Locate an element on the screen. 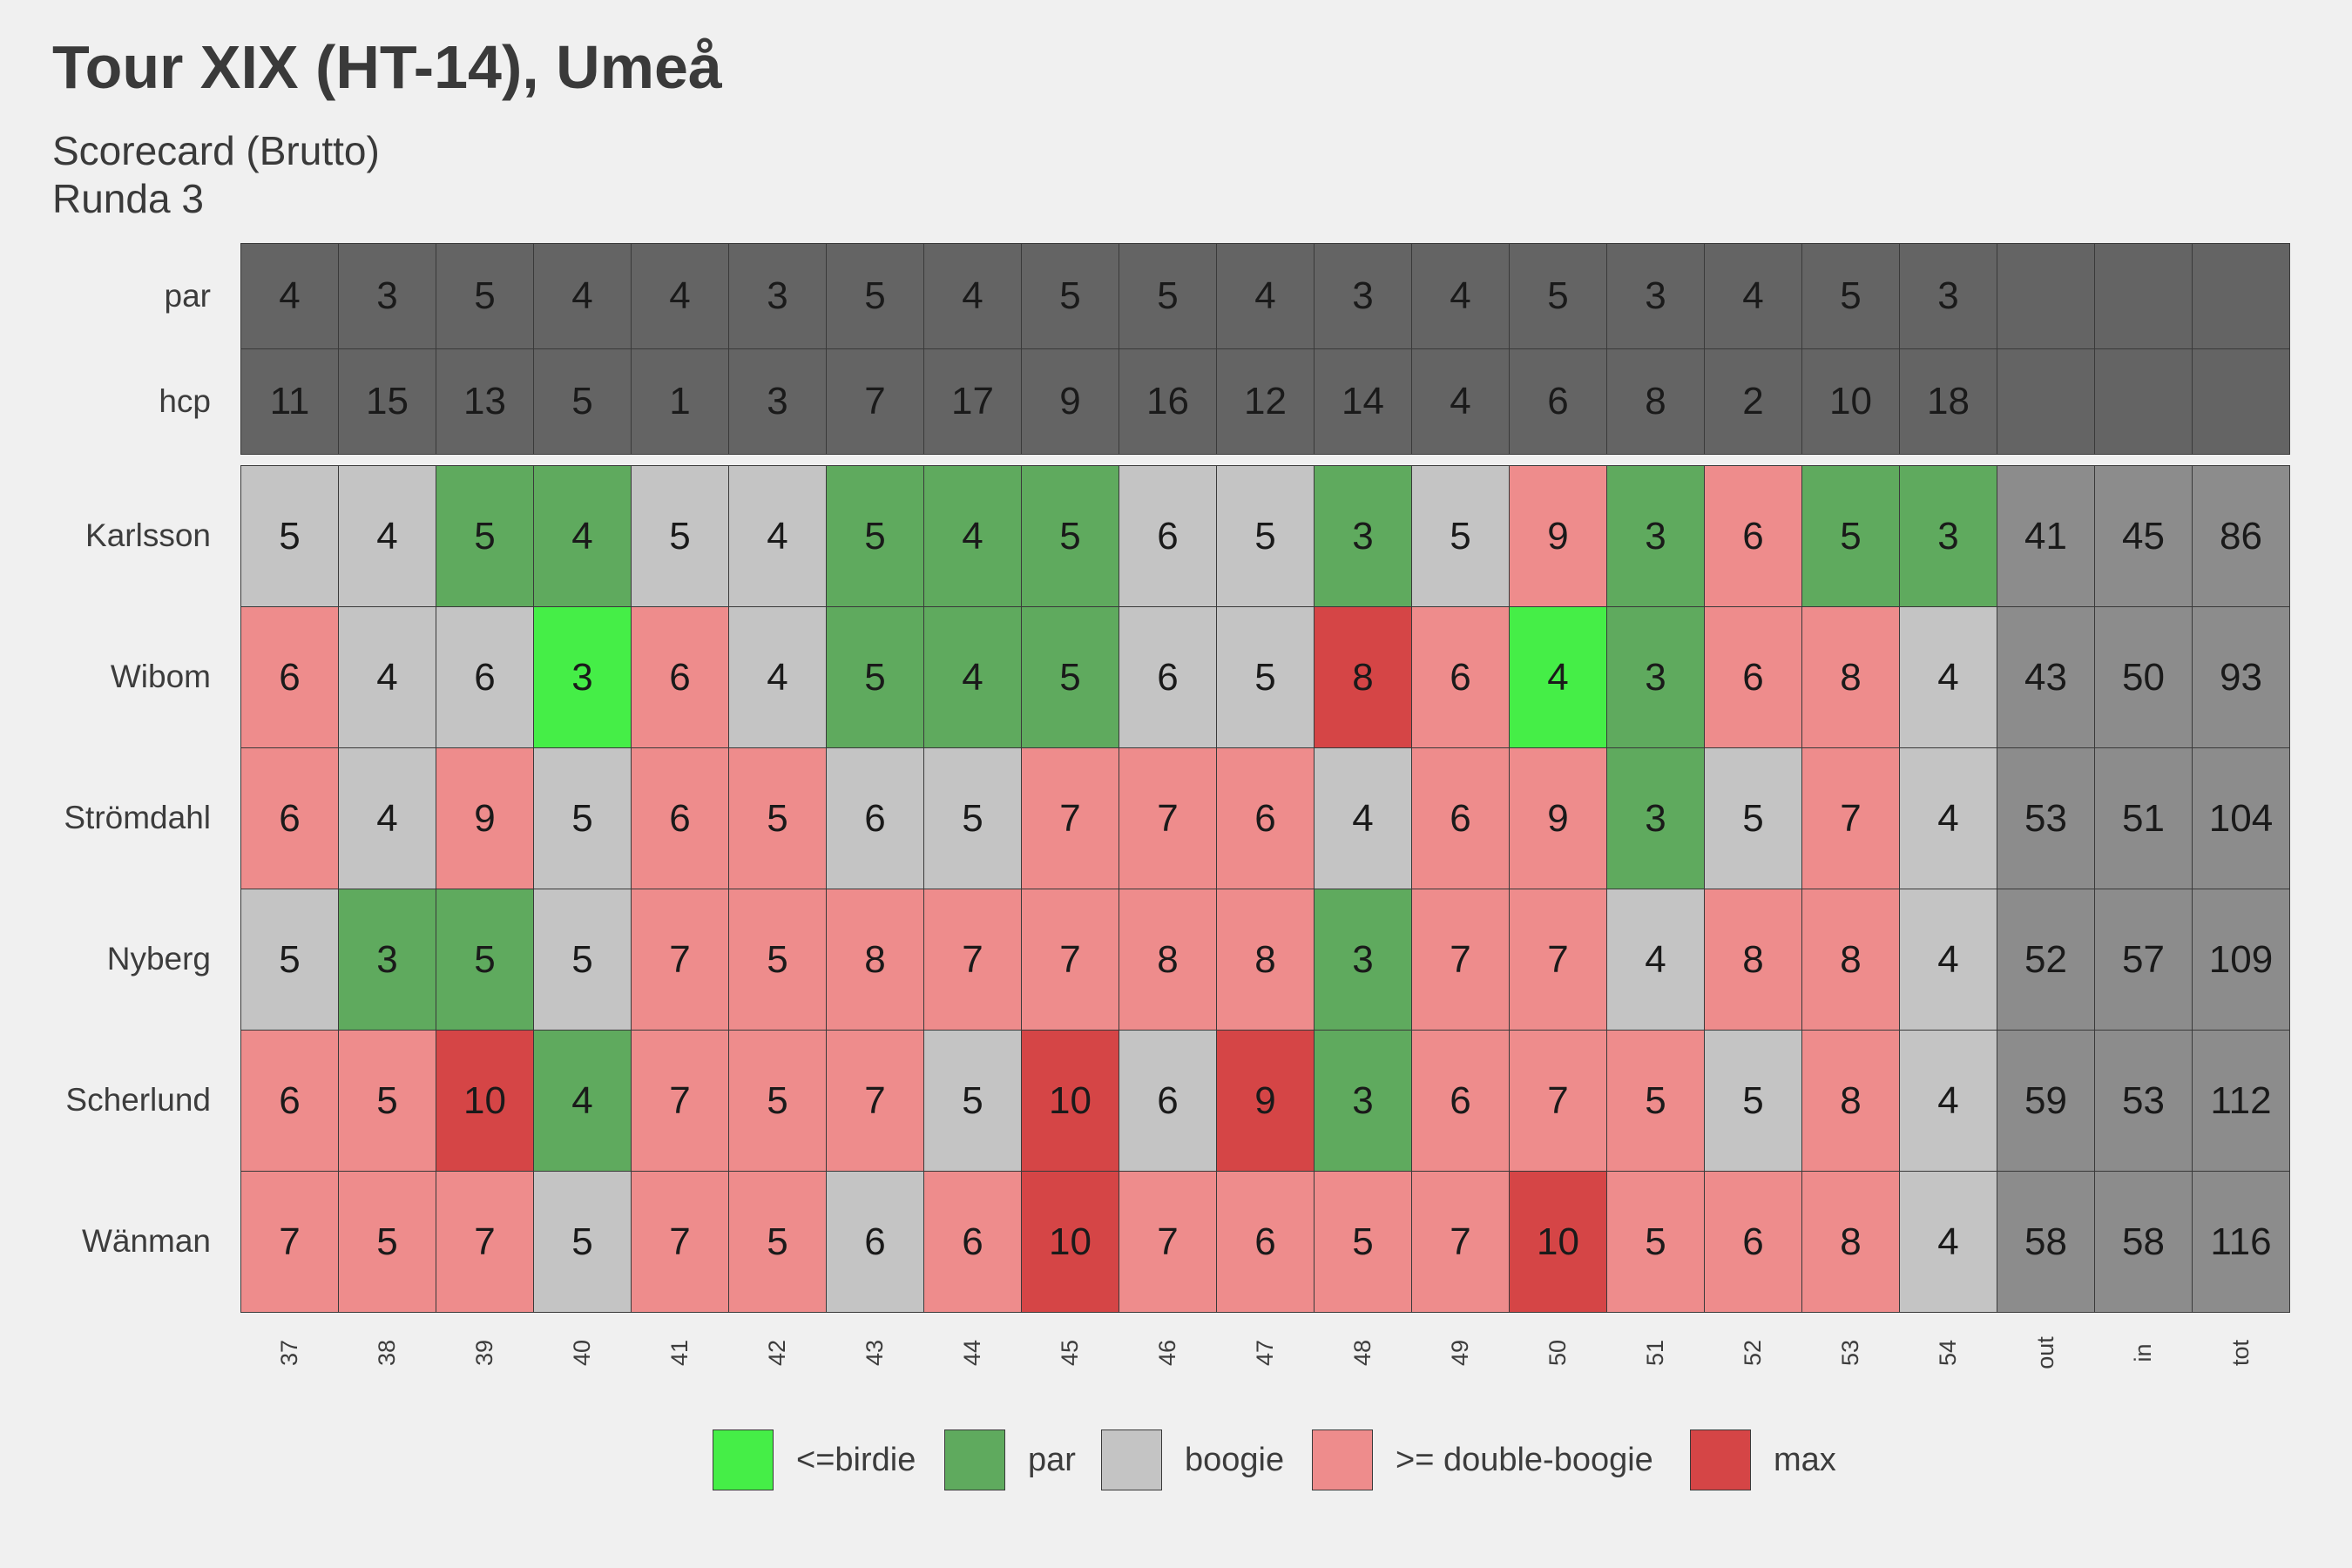 The image size is (2352, 1568). header-cell: 8 is located at coordinates (1655, 401).